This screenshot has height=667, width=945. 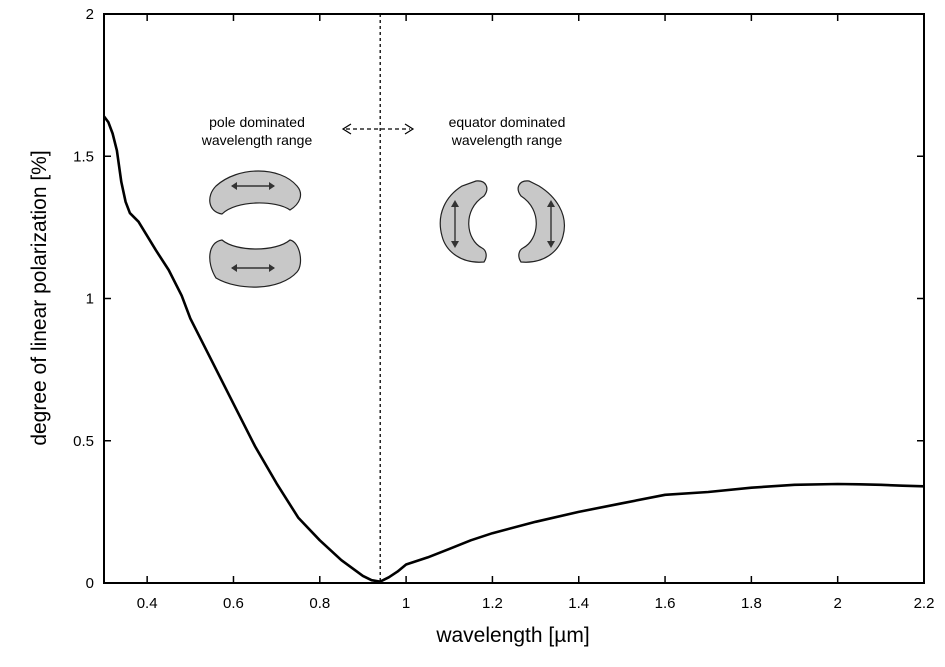 I want to click on y-tick-label: 2, so click(x=90, y=14).